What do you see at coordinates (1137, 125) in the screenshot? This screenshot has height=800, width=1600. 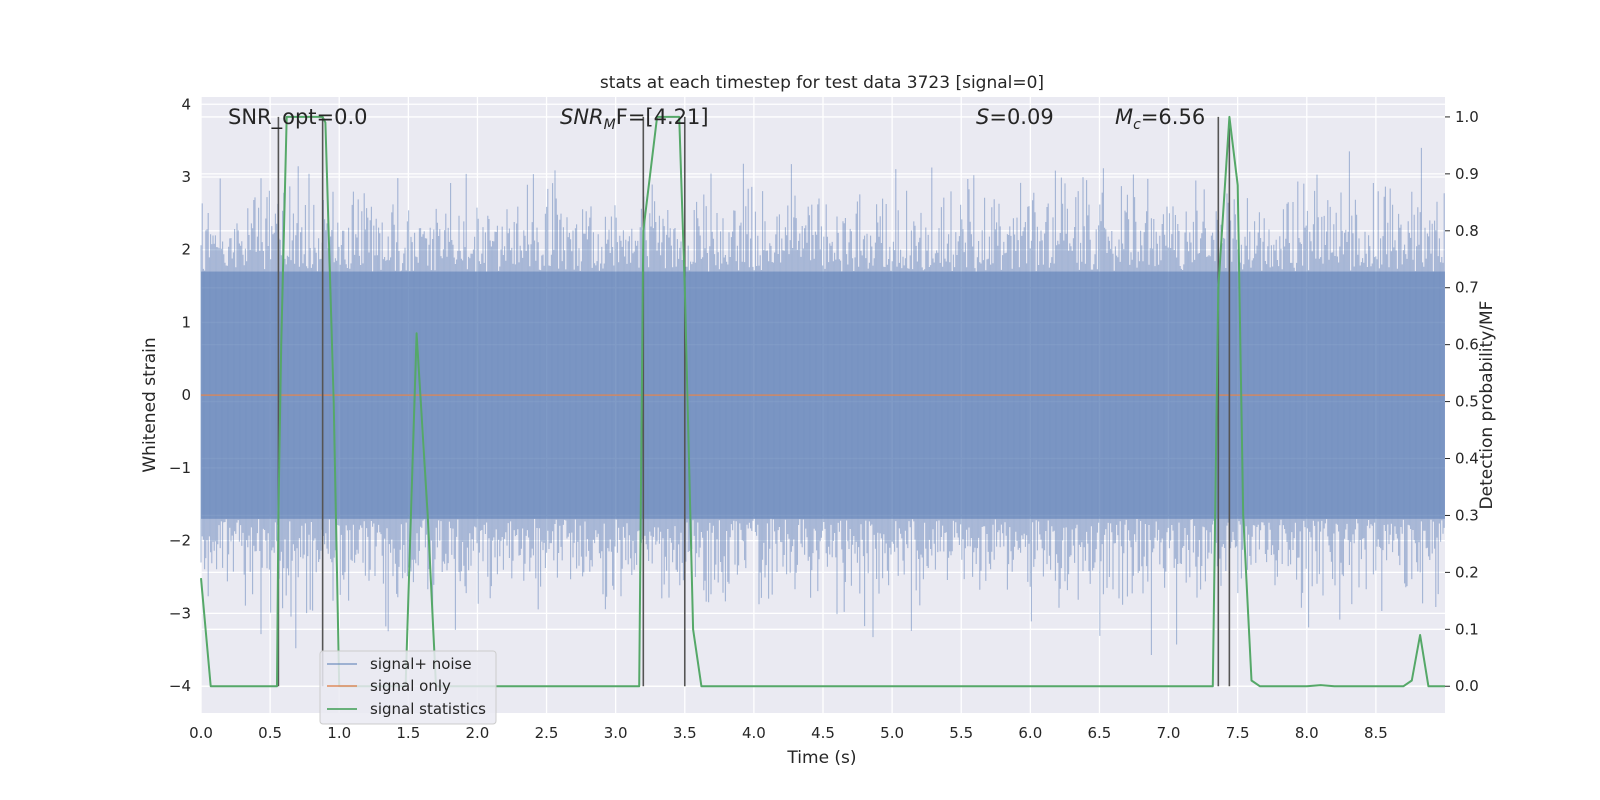 I see `annotation-mc-subscript: c` at bounding box center [1137, 125].